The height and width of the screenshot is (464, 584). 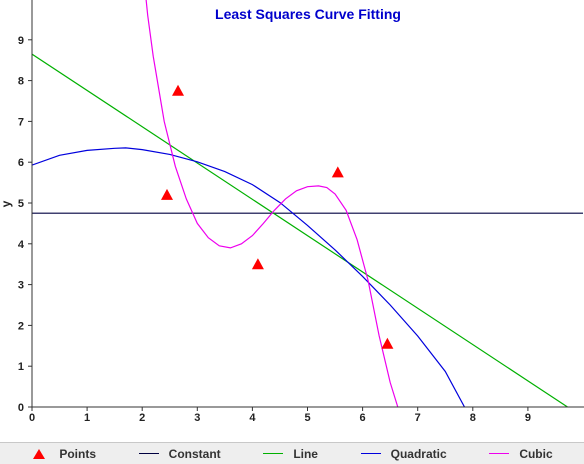 I want to click on x-tick-label: 2, so click(x=142, y=418).